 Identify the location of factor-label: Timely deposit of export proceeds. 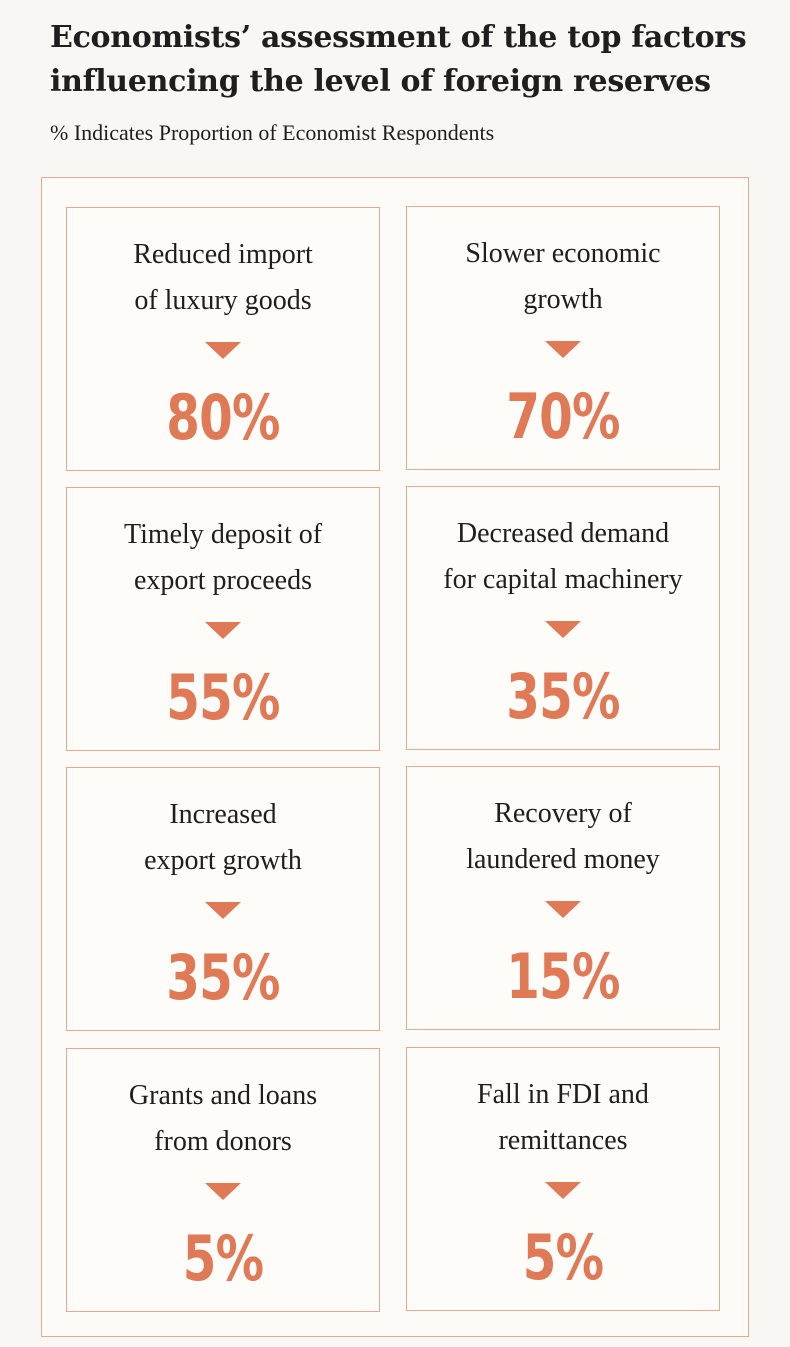
(223, 557).